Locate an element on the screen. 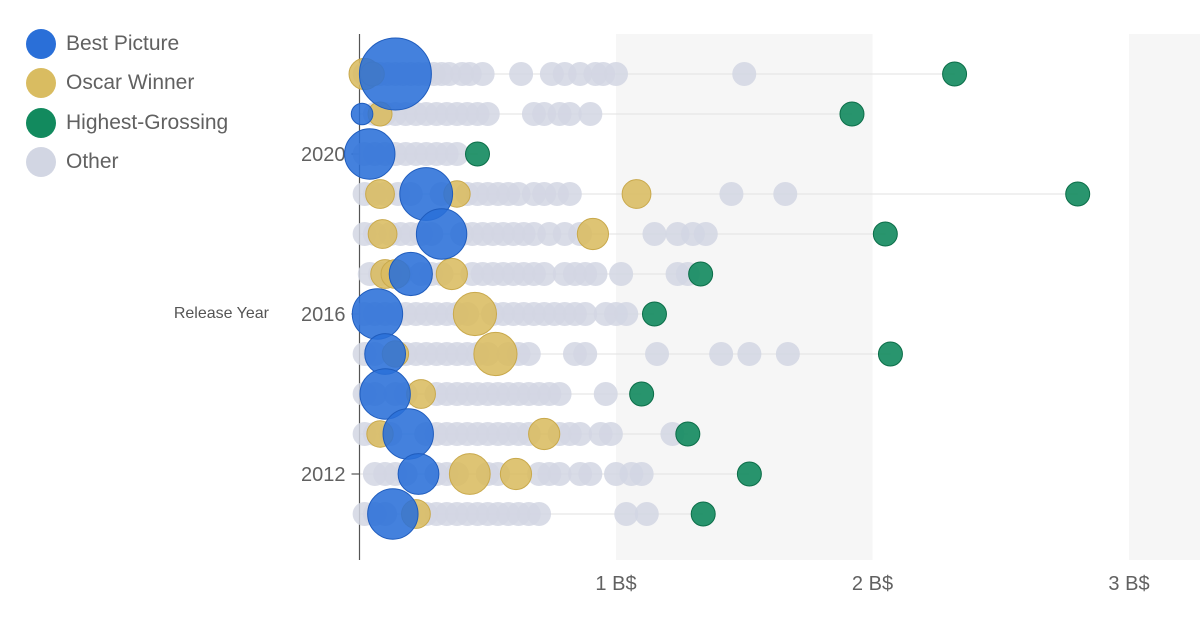 The width and height of the screenshot is (1200, 628). legend-label: Other is located at coordinates (92, 162).